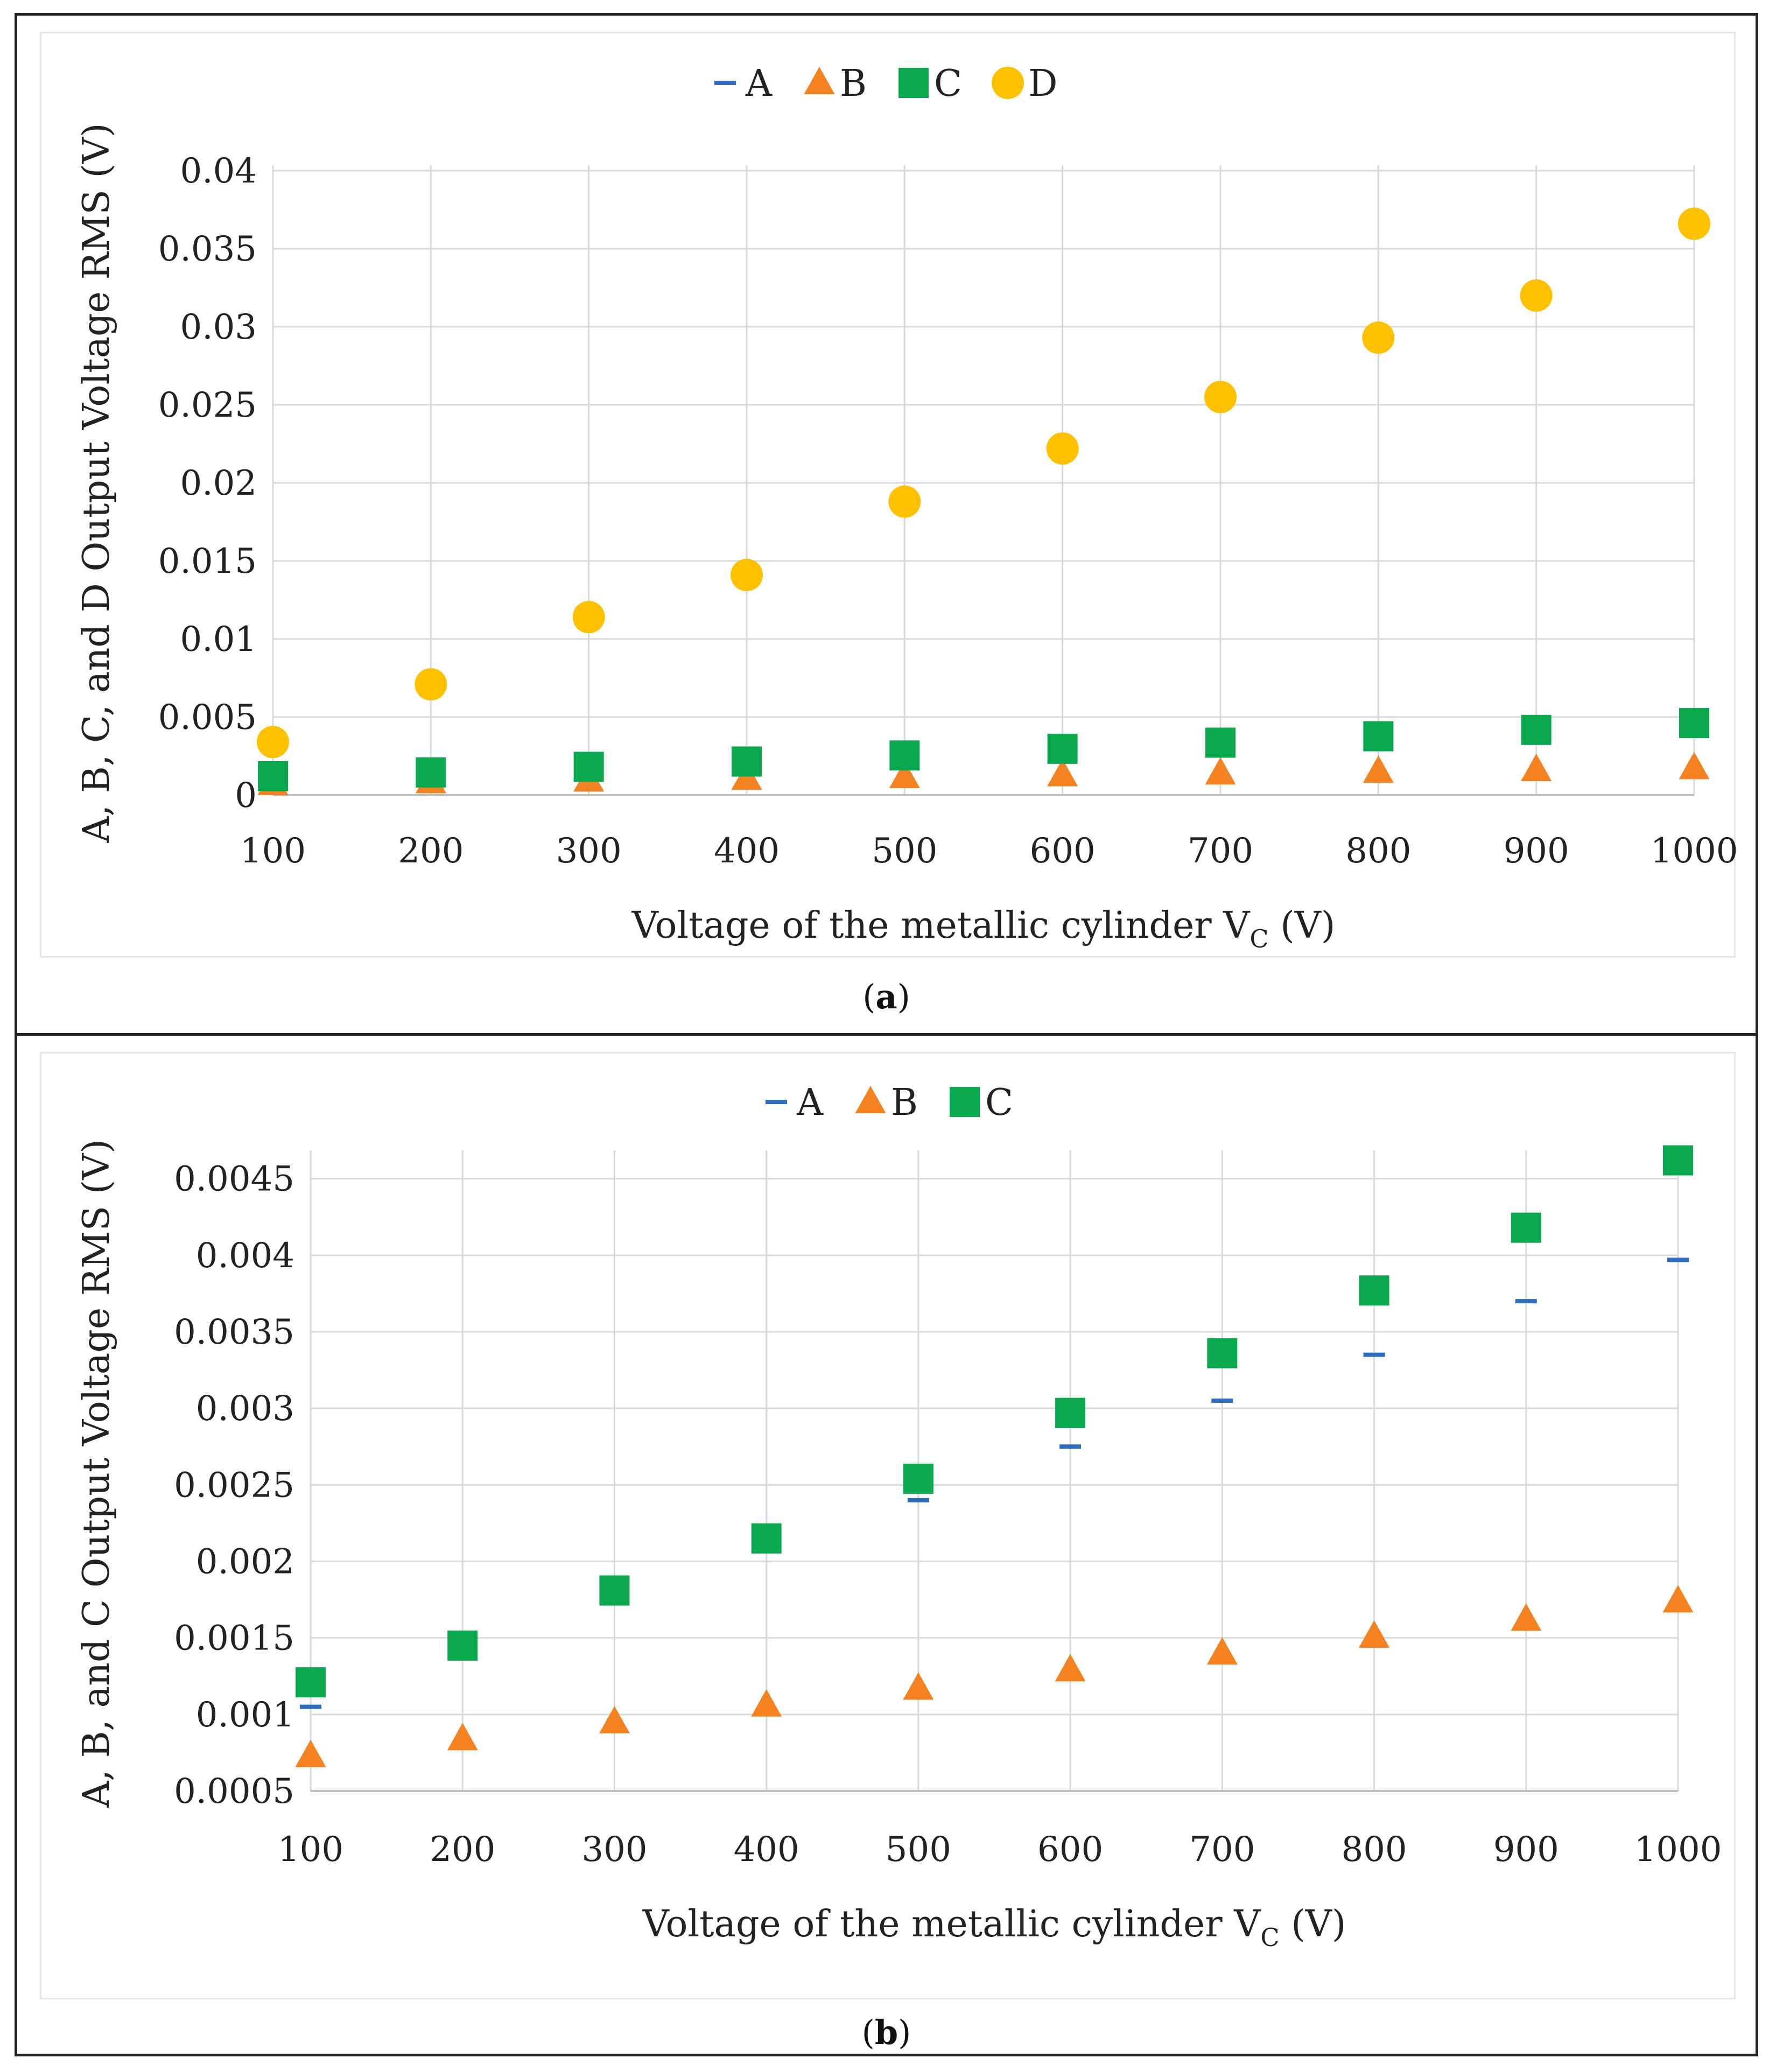 Image resolution: width=1769 pixels, height=2072 pixels. What do you see at coordinates (1043, 83) in the screenshot?
I see `legend-label-D: D` at bounding box center [1043, 83].